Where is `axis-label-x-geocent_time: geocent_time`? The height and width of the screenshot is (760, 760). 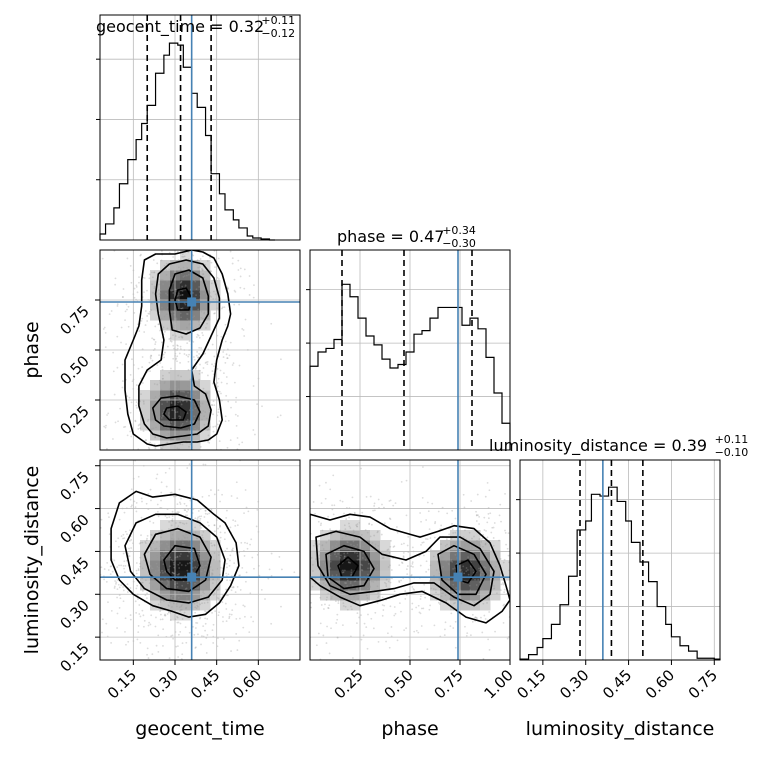 axis-label-x-geocent_time: geocent_time is located at coordinates (199, 729).